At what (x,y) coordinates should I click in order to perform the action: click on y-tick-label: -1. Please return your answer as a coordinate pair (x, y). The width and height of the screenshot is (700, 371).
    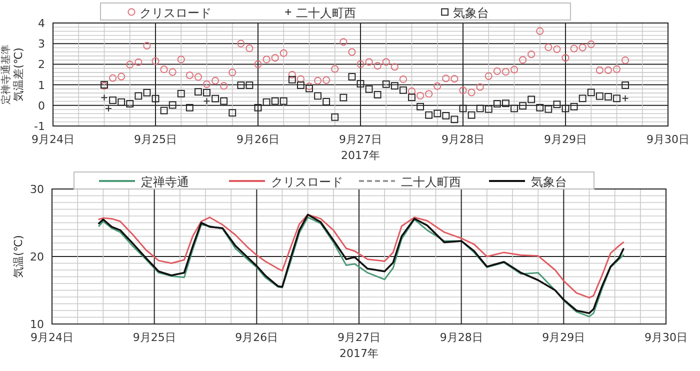
    Looking at the image, I should click on (39, 126).